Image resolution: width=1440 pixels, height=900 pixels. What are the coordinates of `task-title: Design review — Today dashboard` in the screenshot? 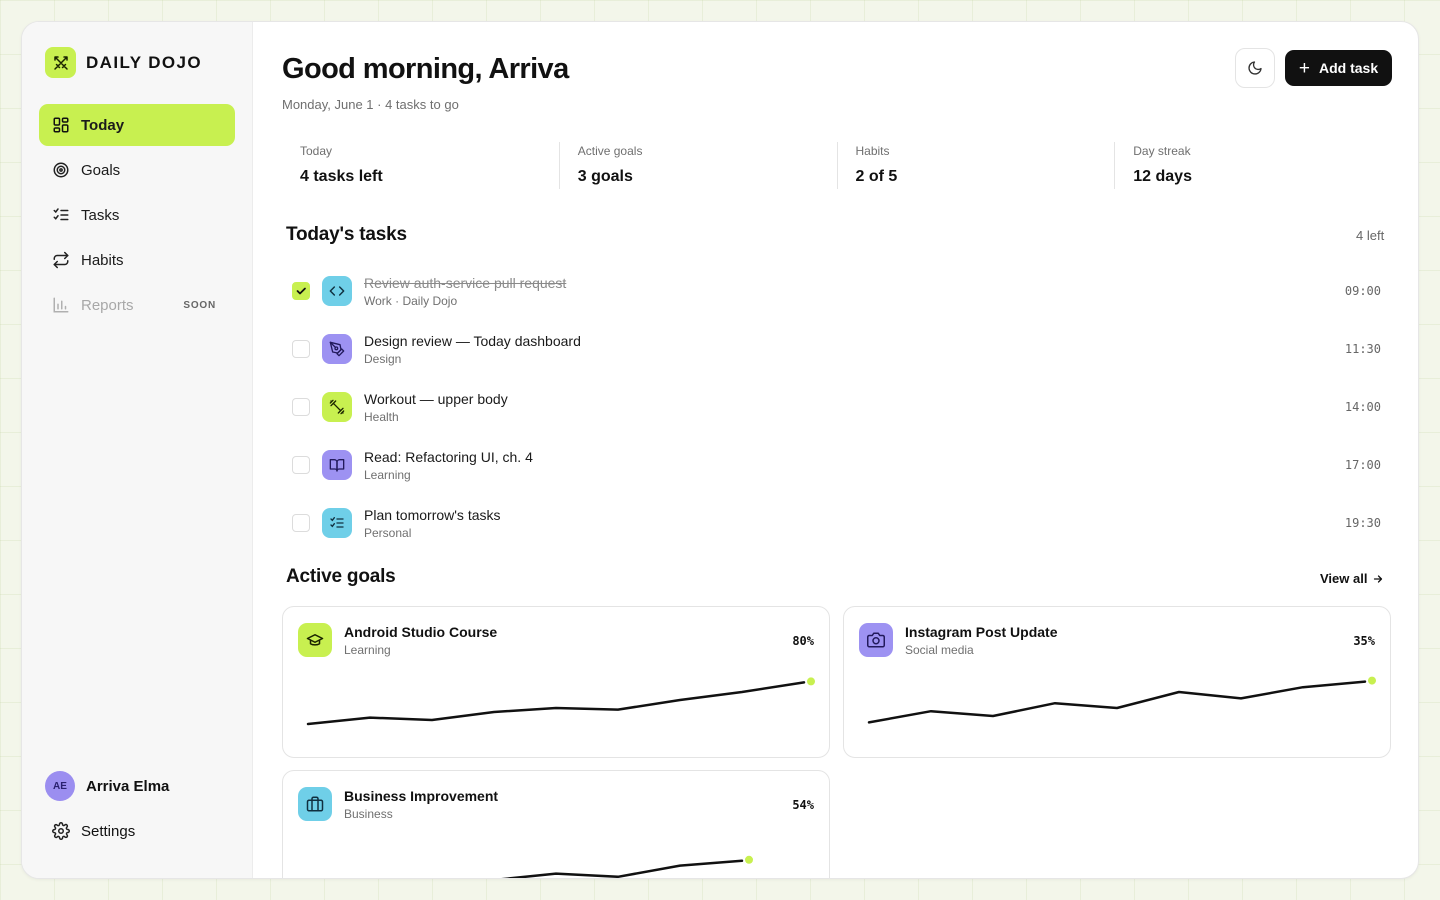 It's located at (472, 340).